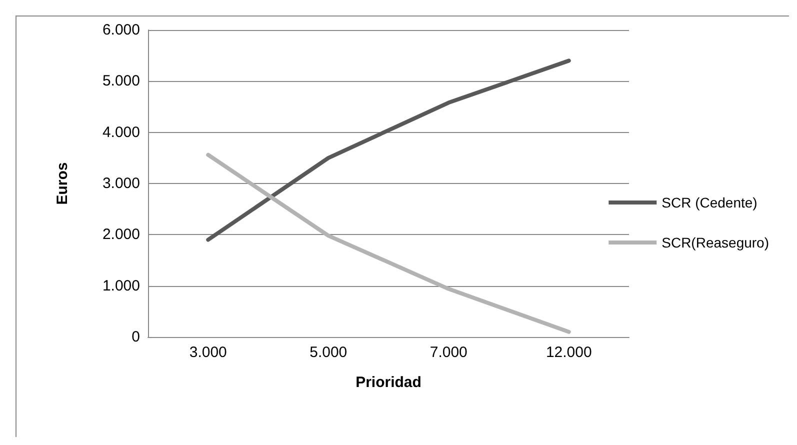  What do you see at coordinates (710, 202) in the screenshot?
I see `legend-label: SCR (Cedente)` at bounding box center [710, 202].